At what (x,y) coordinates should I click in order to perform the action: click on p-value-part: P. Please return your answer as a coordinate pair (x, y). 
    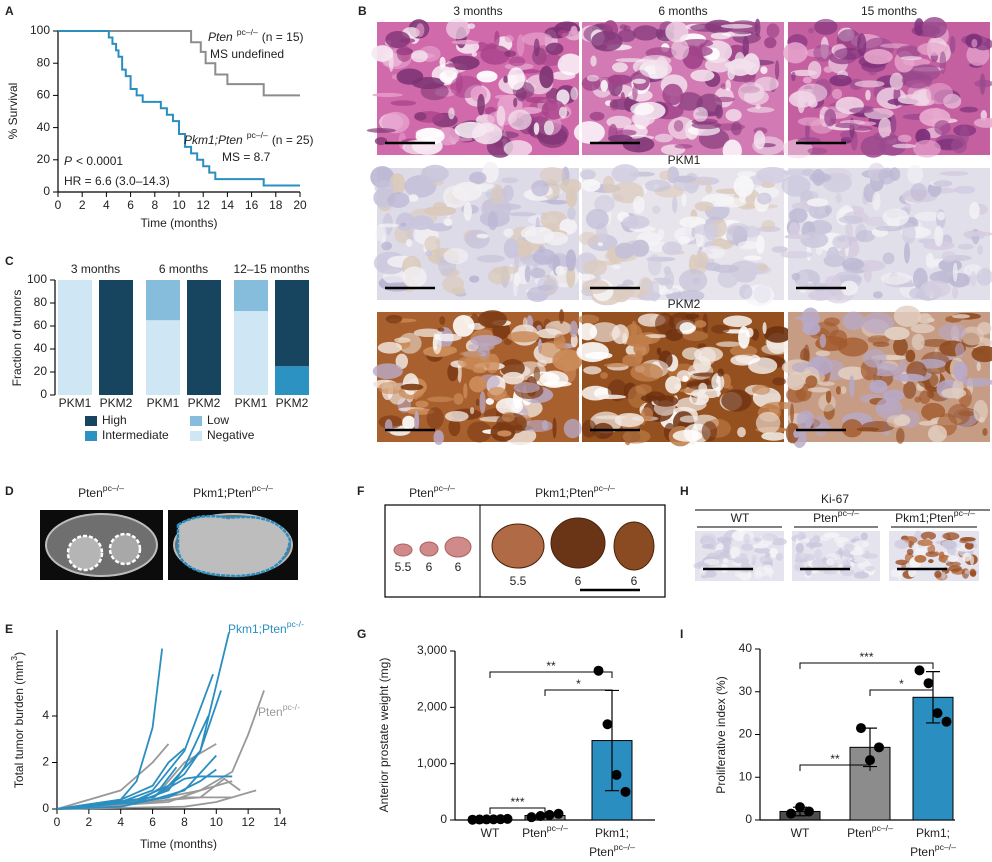
    Looking at the image, I should click on (68, 161).